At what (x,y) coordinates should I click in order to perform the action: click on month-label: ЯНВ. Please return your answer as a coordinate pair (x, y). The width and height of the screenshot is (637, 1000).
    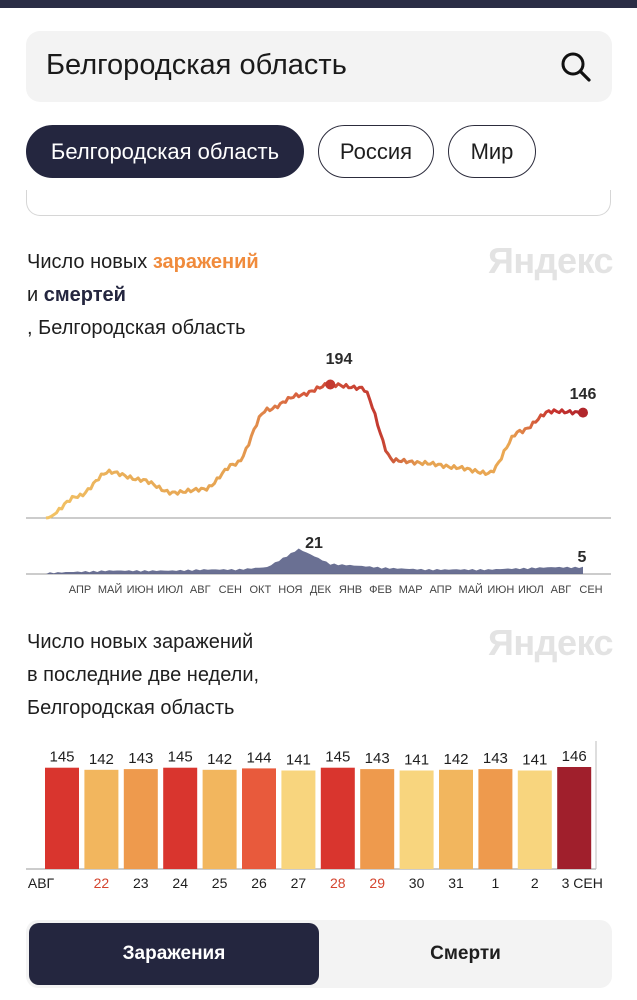
    Looking at the image, I should click on (350, 590).